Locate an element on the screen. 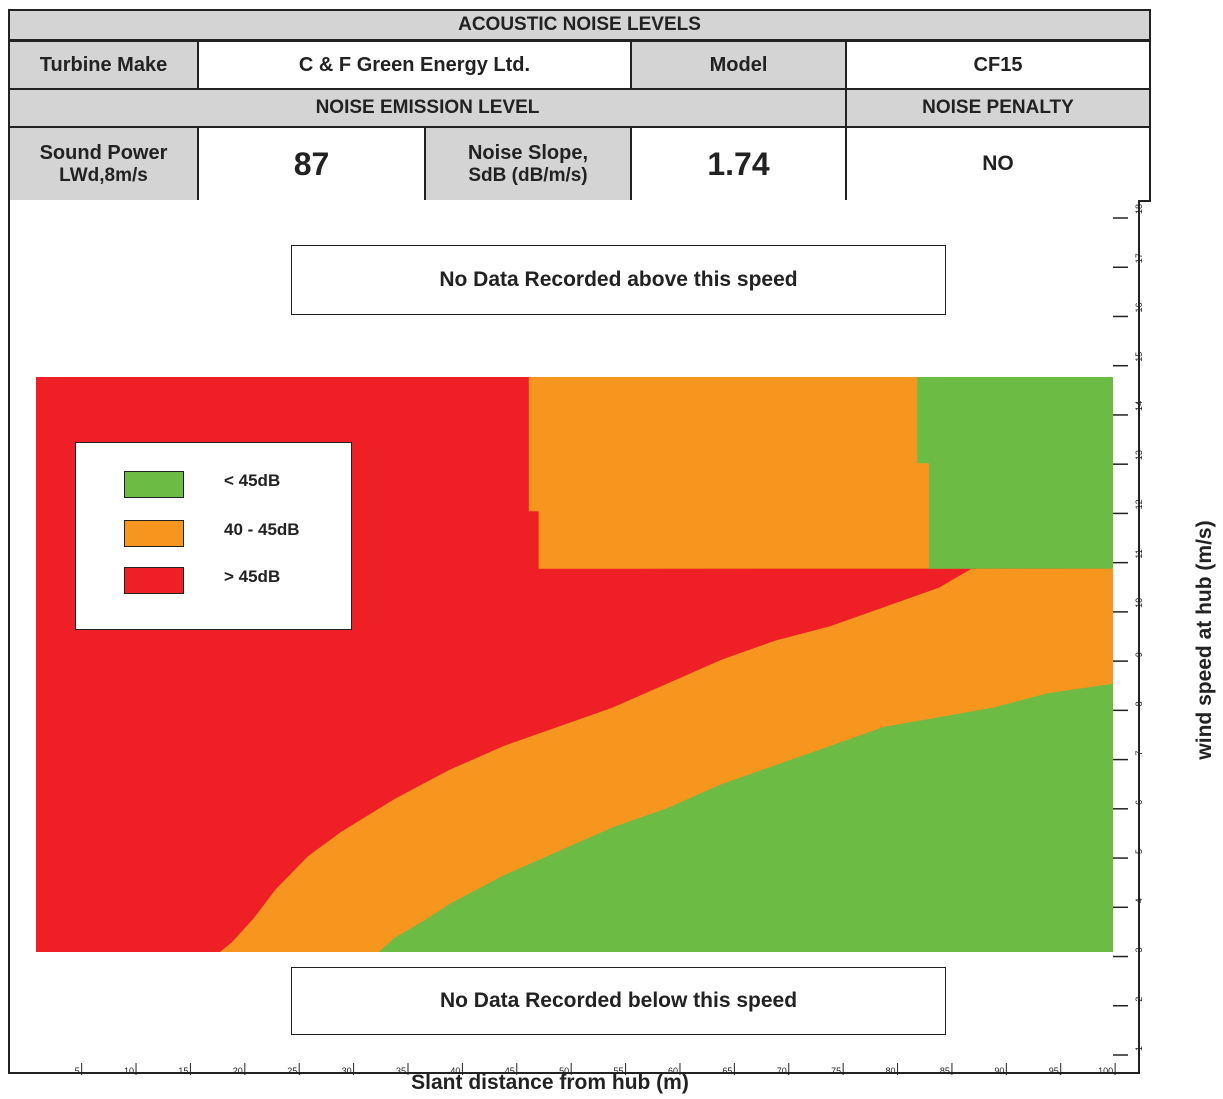 The width and height of the screenshot is (1223, 1099). y-tick-label: 15 is located at coordinates (1139, 357).